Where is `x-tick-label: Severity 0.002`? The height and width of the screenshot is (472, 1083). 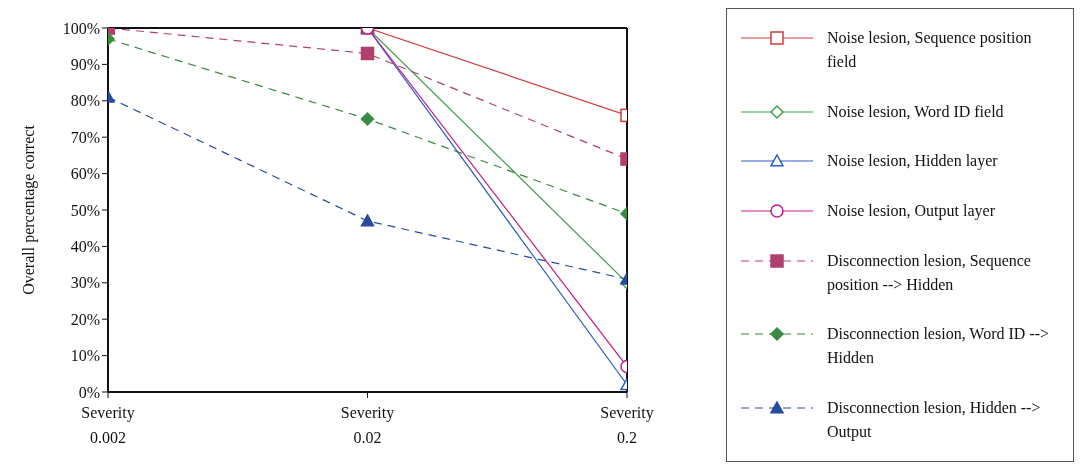 x-tick-label: Severity 0.002 is located at coordinates (108, 425).